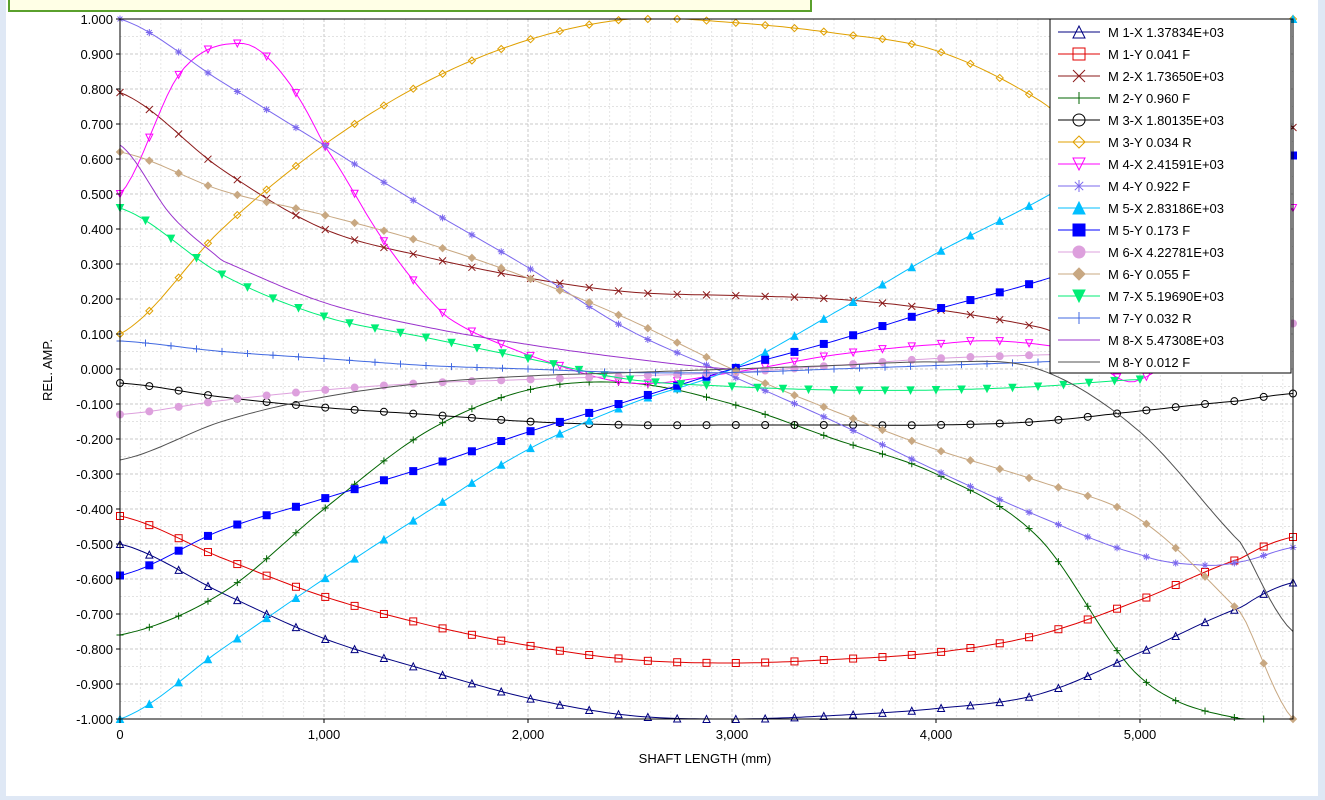 This screenshot has width=1325, height=800. I want to click on legend-entry-6: M 3-Y 0.034 R, so click(1125, 142).